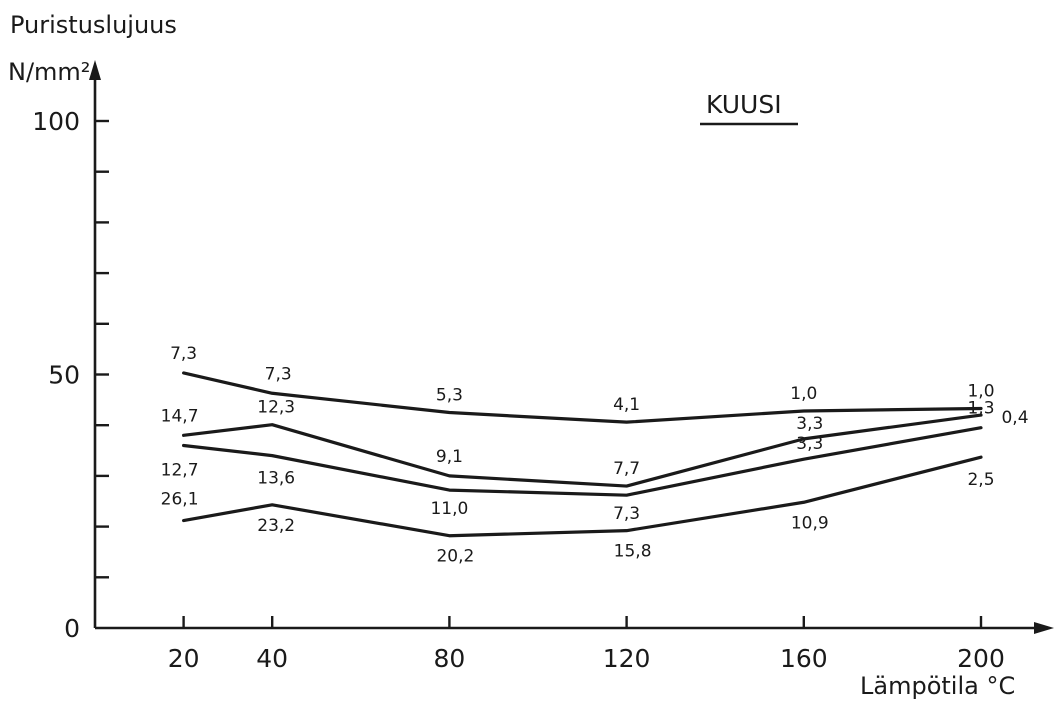  What do you see at coordinates (272, 658) in the screenshot?
I see `x-tick-label-1: 40` at bounding box center [272, 658].